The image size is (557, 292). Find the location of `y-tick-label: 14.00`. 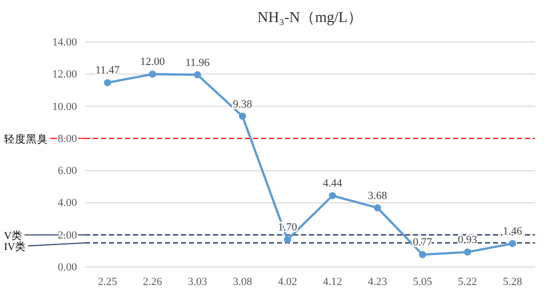

y-tick-label: 14.00 is located at coordinates (65, 42).